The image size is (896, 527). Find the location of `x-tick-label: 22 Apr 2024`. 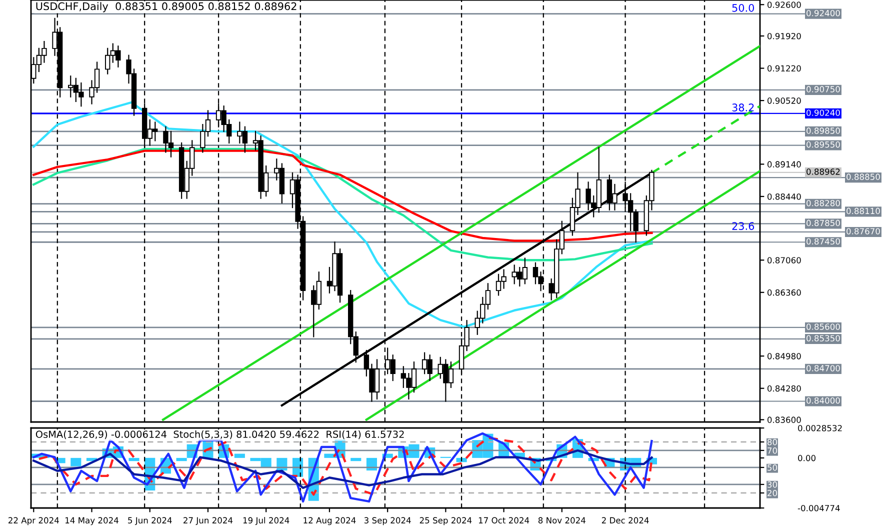

x-tick-label: 22 Apr 2024 is located at coordinates (33, 521).